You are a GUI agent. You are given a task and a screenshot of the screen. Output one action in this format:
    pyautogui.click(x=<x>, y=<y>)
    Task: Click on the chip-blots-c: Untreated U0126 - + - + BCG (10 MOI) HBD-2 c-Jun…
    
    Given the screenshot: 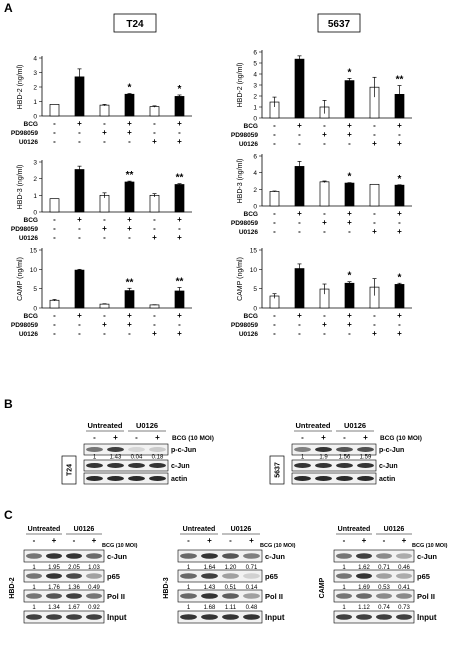 What is the action you would take?
    pyautogui.click(x=228, y=575)
    